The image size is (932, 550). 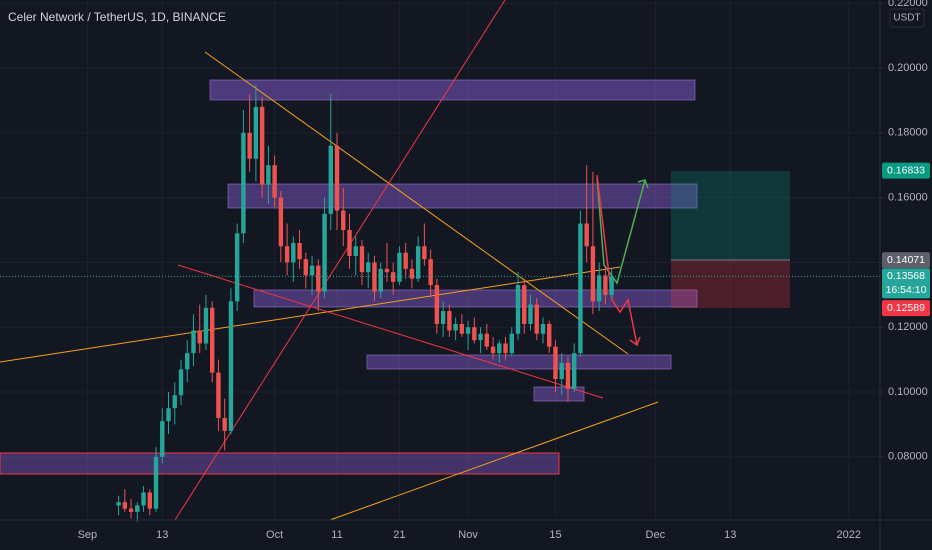 I want to click on y-tick-label: 0.10000, so click(x=908, y=392).